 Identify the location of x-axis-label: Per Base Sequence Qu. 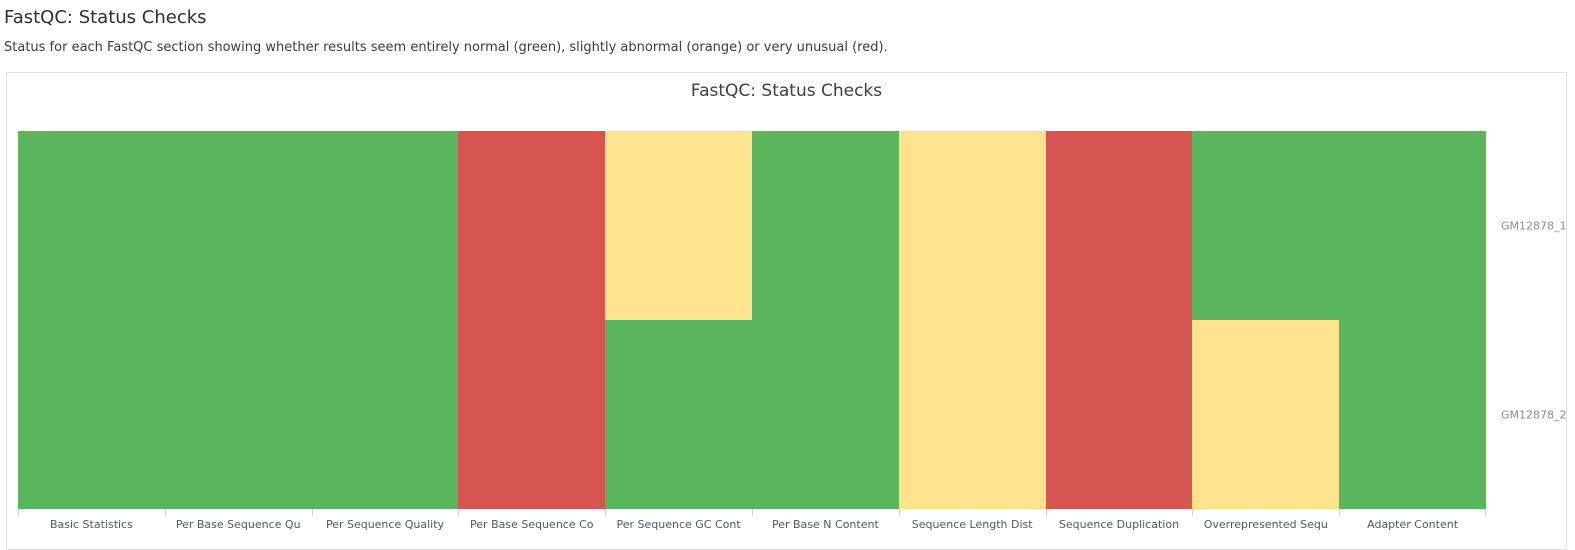
(238, 524).